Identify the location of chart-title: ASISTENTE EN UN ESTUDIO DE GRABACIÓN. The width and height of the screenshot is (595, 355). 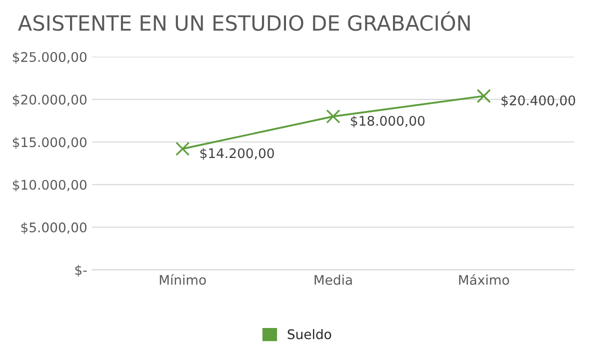
(244, 21).